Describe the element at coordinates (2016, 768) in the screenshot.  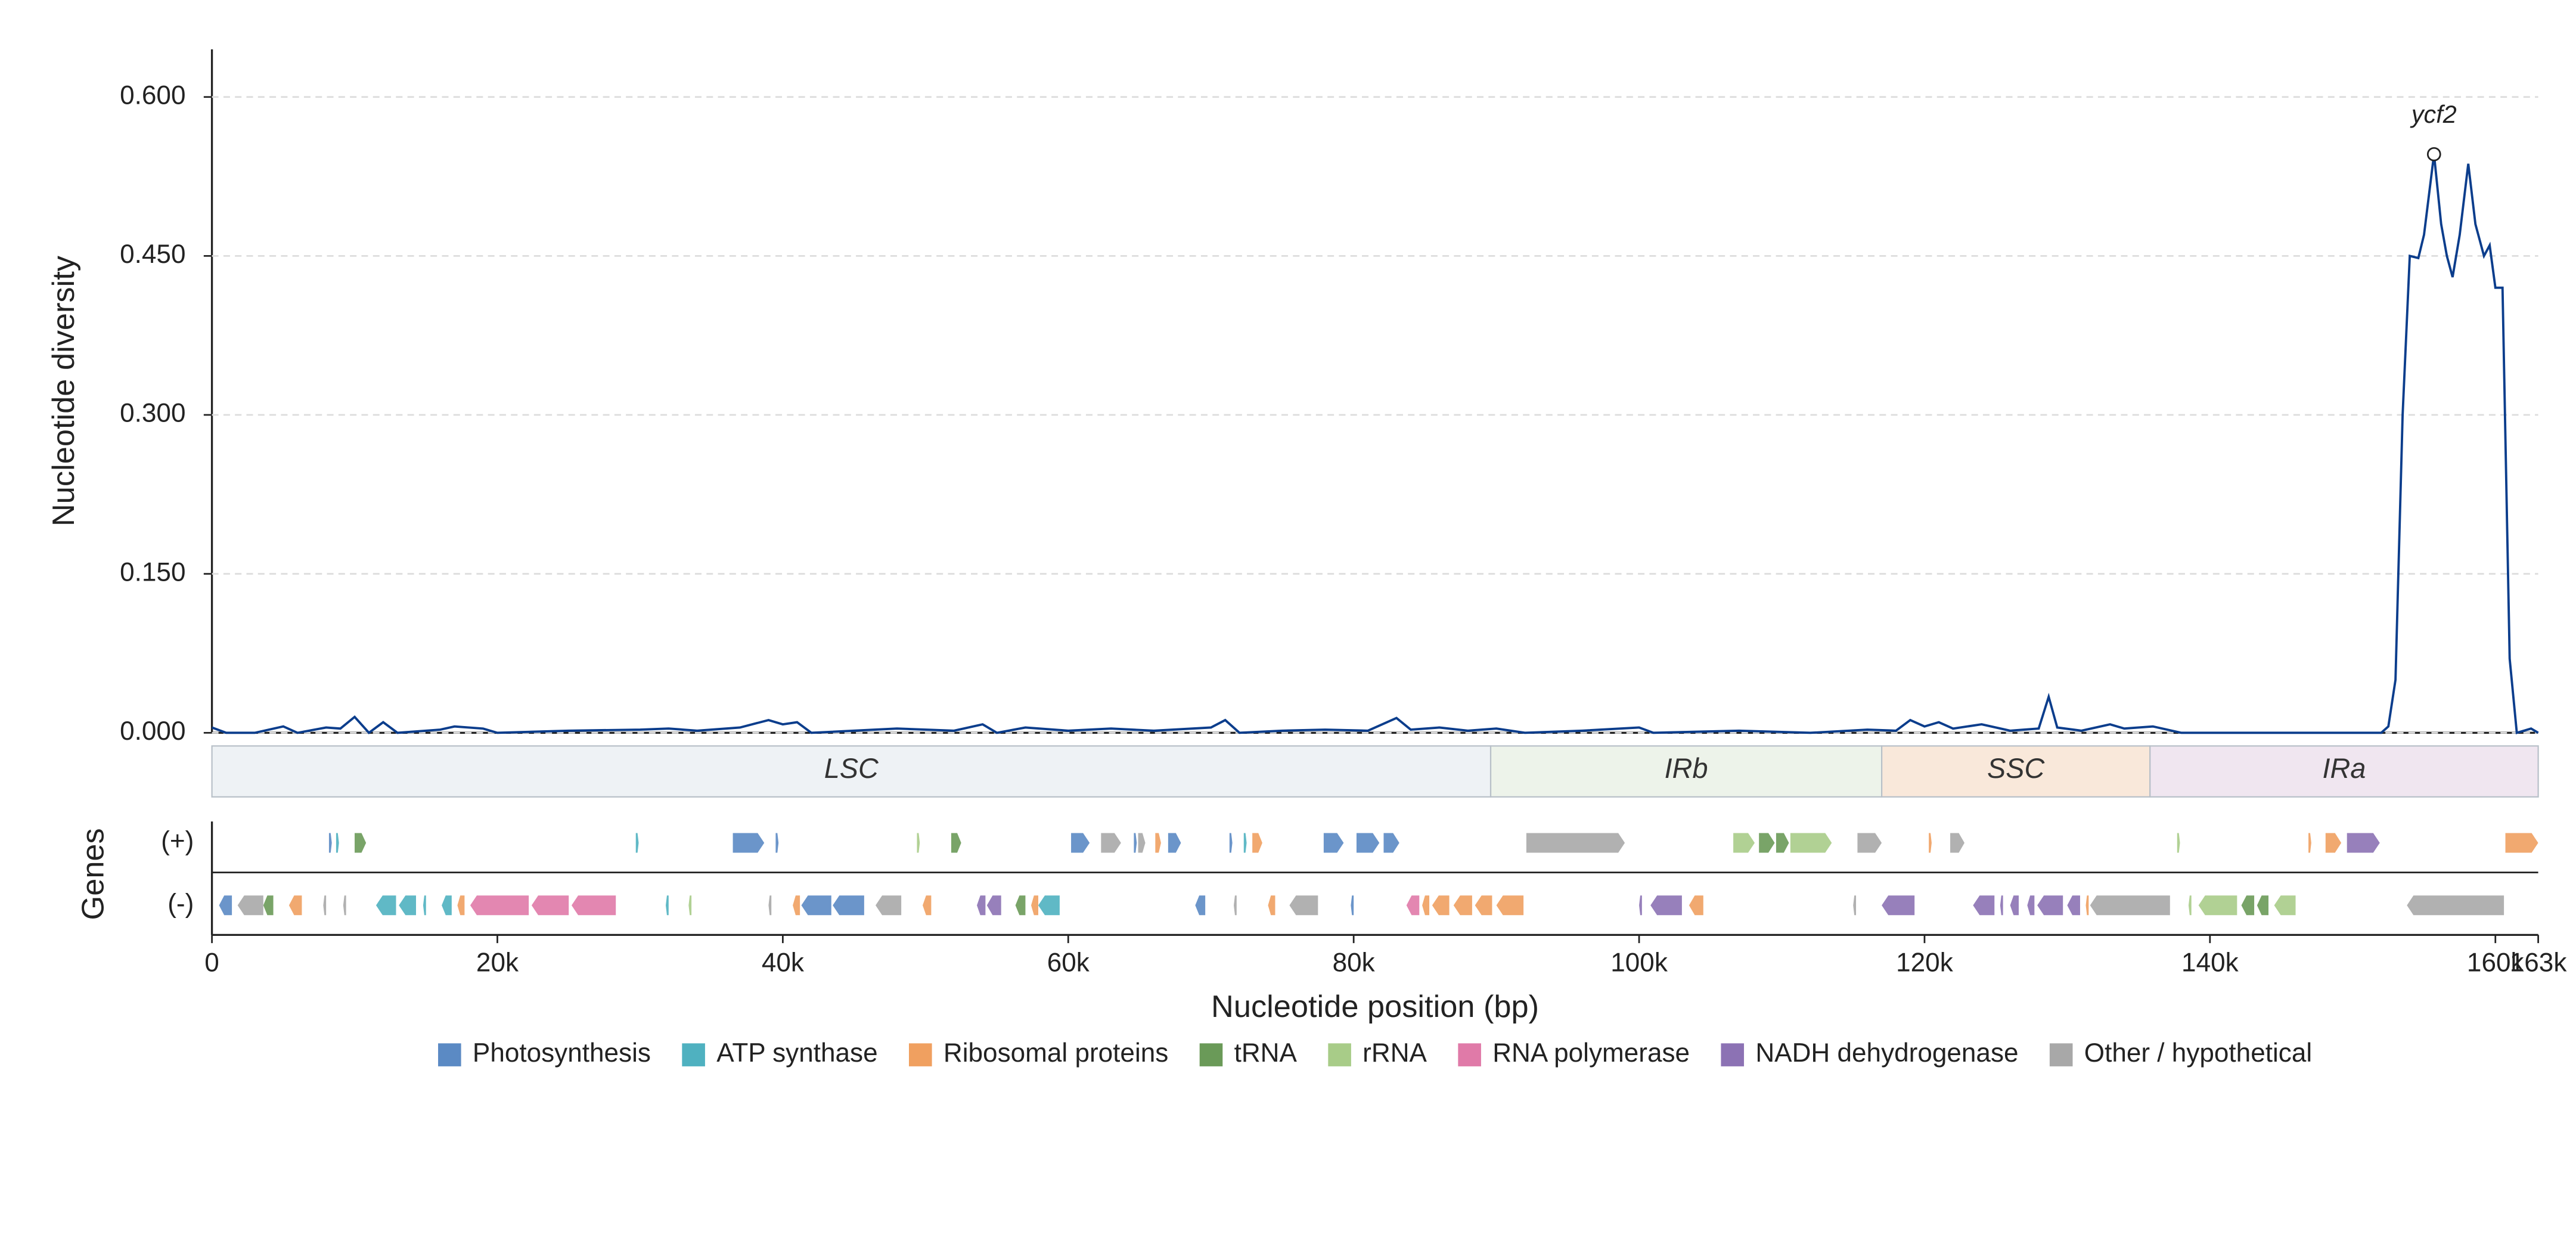
I see `region-label: SSC` at that location.